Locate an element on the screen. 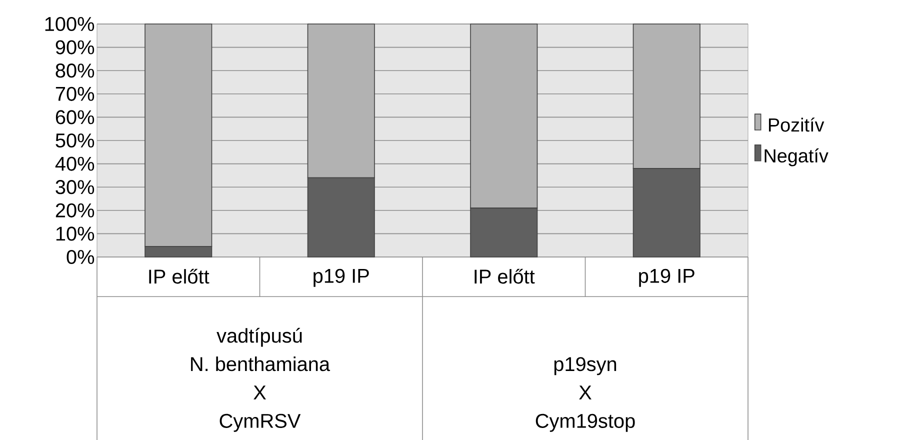  y-tick-label: 90% is located at coordinates (75, 47).